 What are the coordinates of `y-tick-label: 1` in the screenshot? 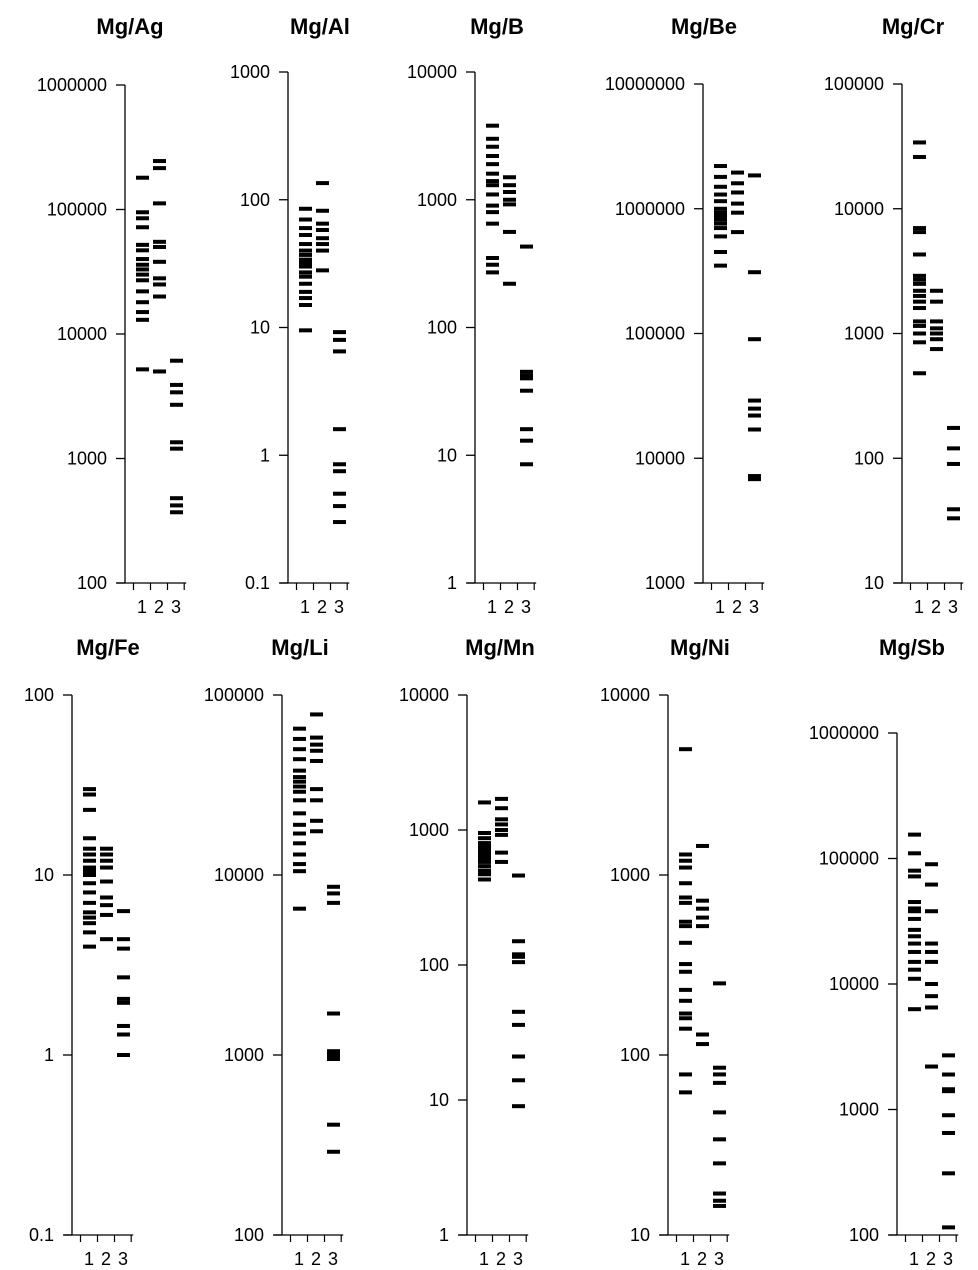 It's located at (444, 1235).